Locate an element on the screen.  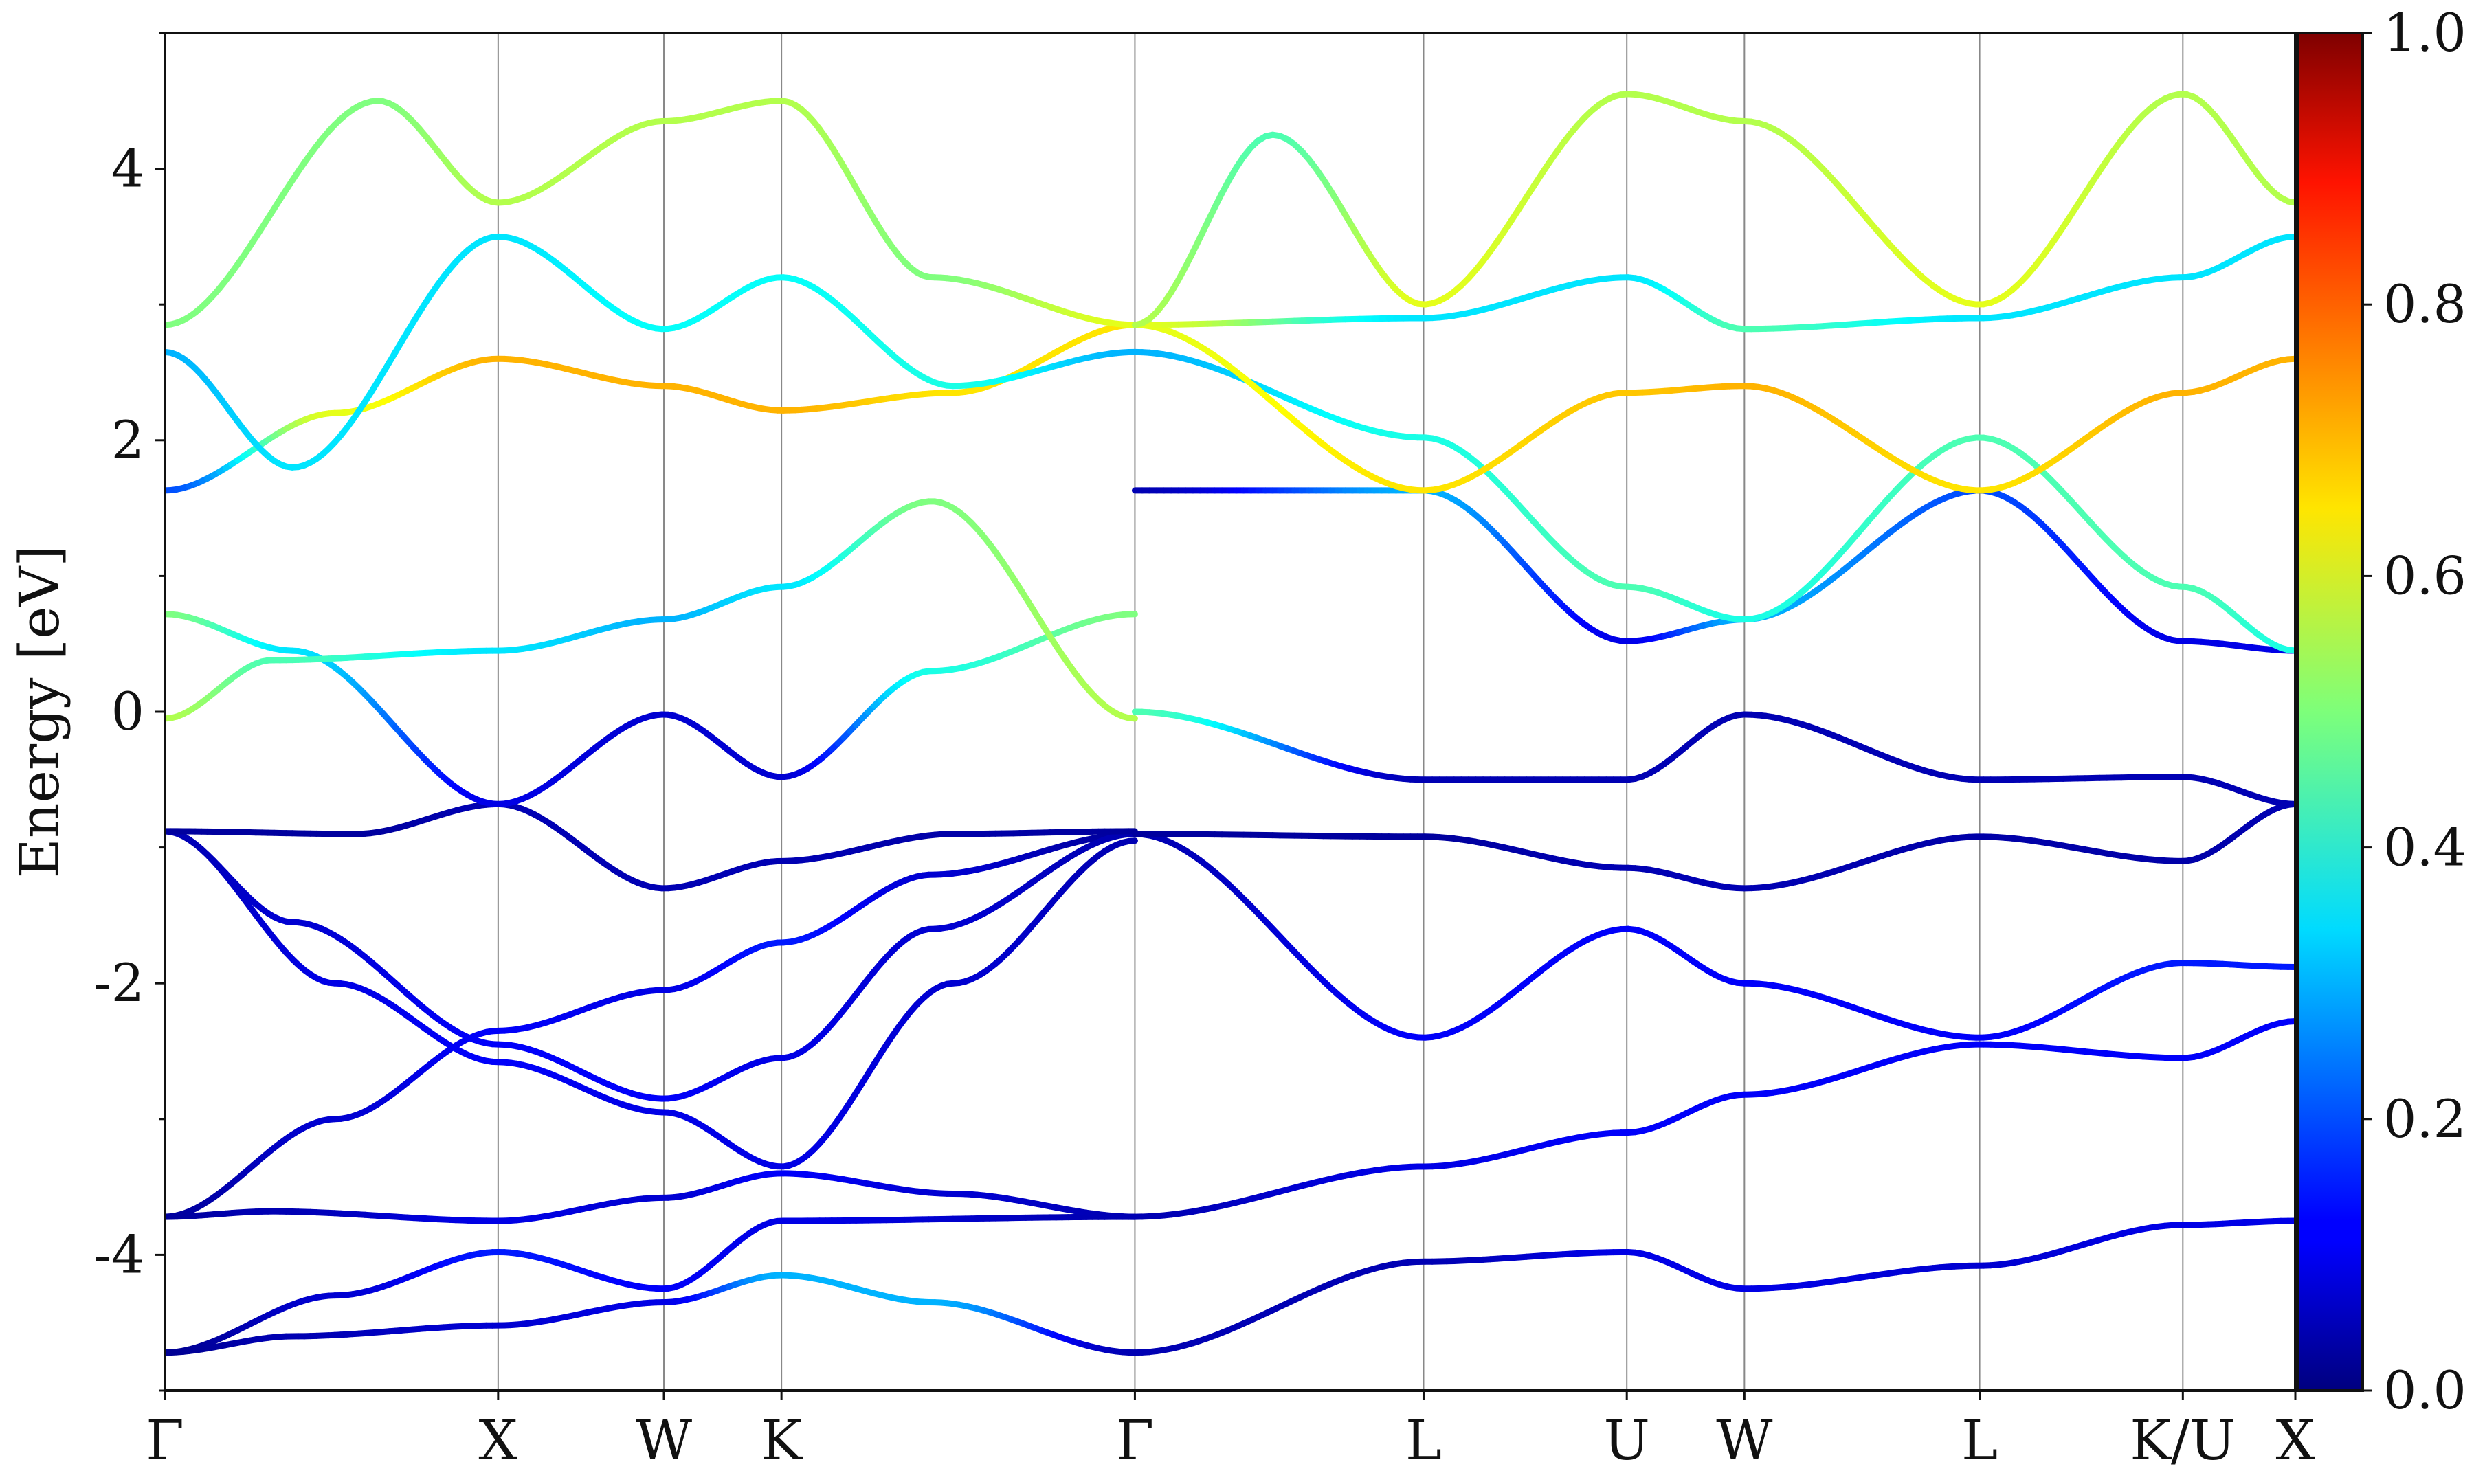
colorbar-tick-label: 0.2 is located at coordinates (2424, 1118).